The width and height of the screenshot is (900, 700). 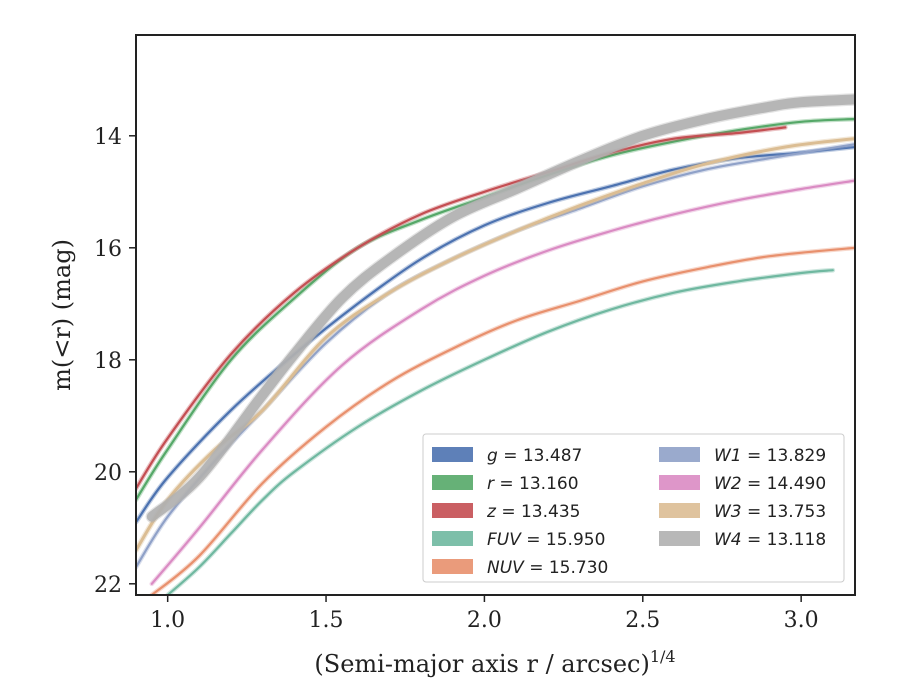 I want to click on x-axis: 1.0 1.5 2.0 2.5 3.0, so click(x=484, y=614).